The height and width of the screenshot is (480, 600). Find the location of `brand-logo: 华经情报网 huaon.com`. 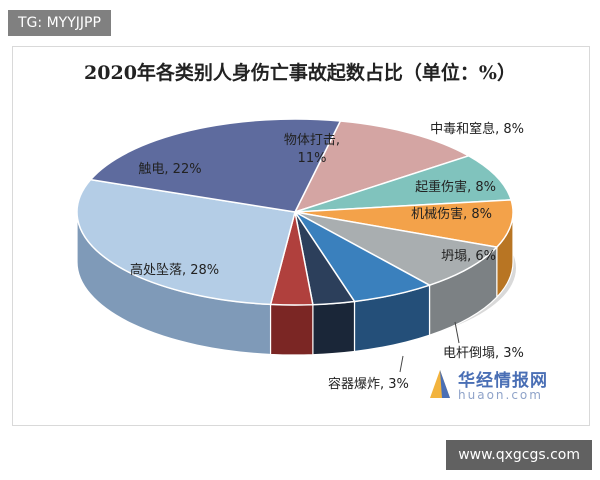

brand-logo: 华经情报网 huaon.com is located at coordinates (503, 386).